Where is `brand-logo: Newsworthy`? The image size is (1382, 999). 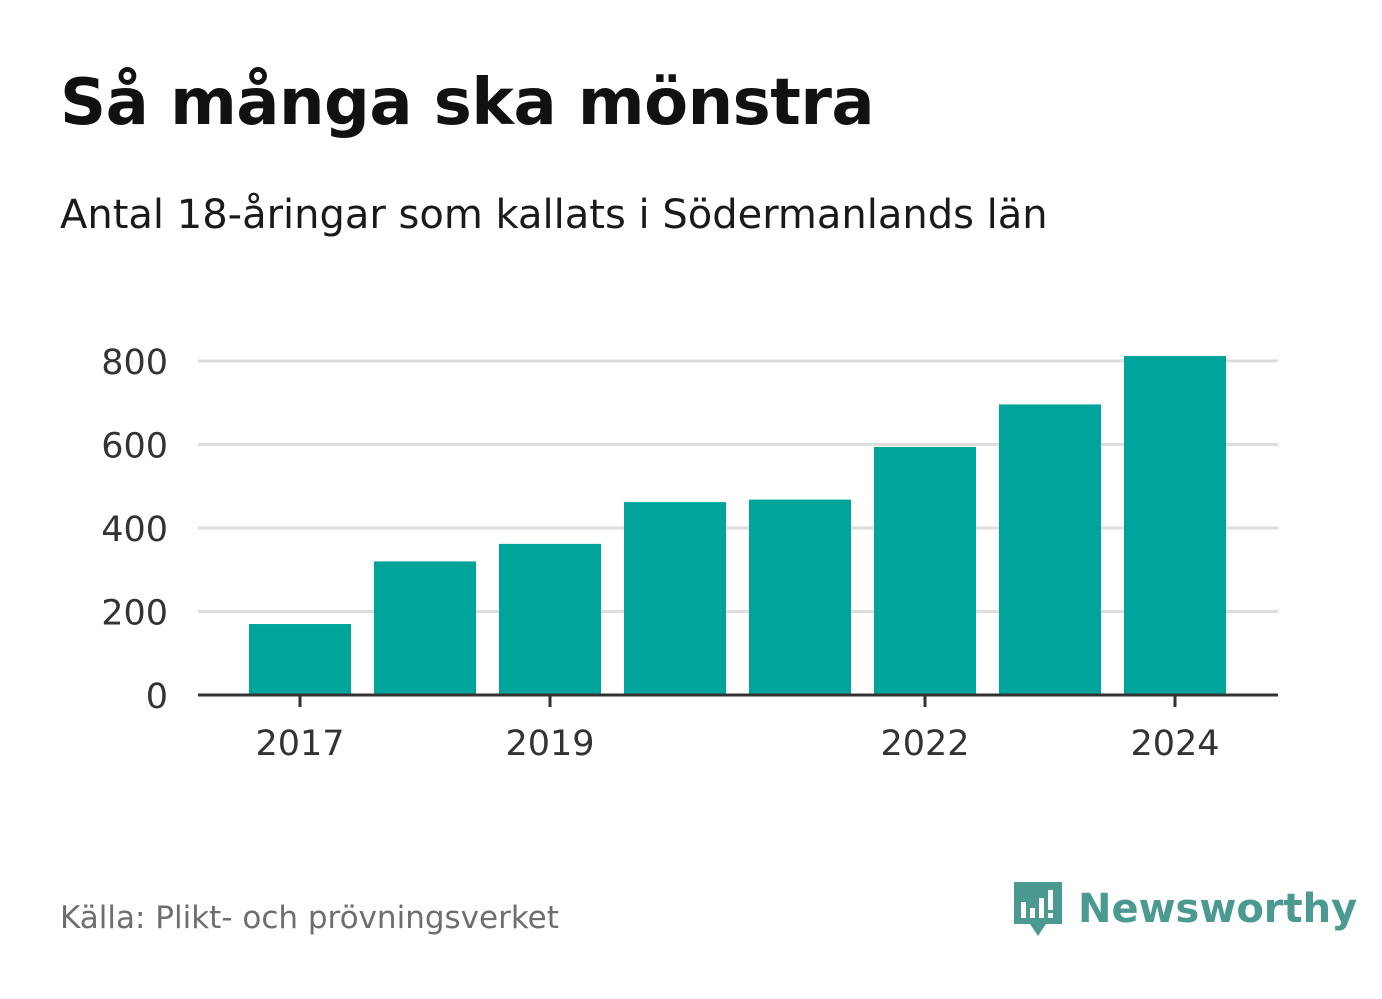 brand-logo: Newsworthy is located at coordinates (1183, 909).